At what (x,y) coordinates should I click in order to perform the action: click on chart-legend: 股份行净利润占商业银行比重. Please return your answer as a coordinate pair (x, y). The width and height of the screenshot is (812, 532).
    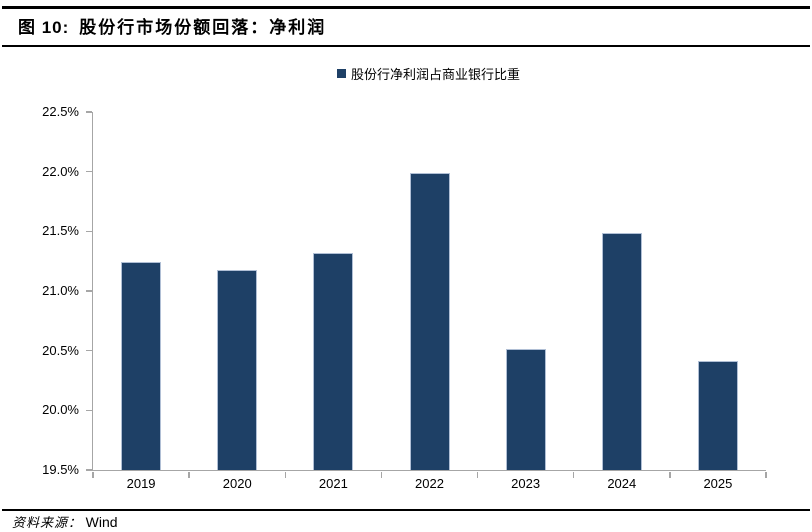
    Looking at the image, I should click on (428, 73).